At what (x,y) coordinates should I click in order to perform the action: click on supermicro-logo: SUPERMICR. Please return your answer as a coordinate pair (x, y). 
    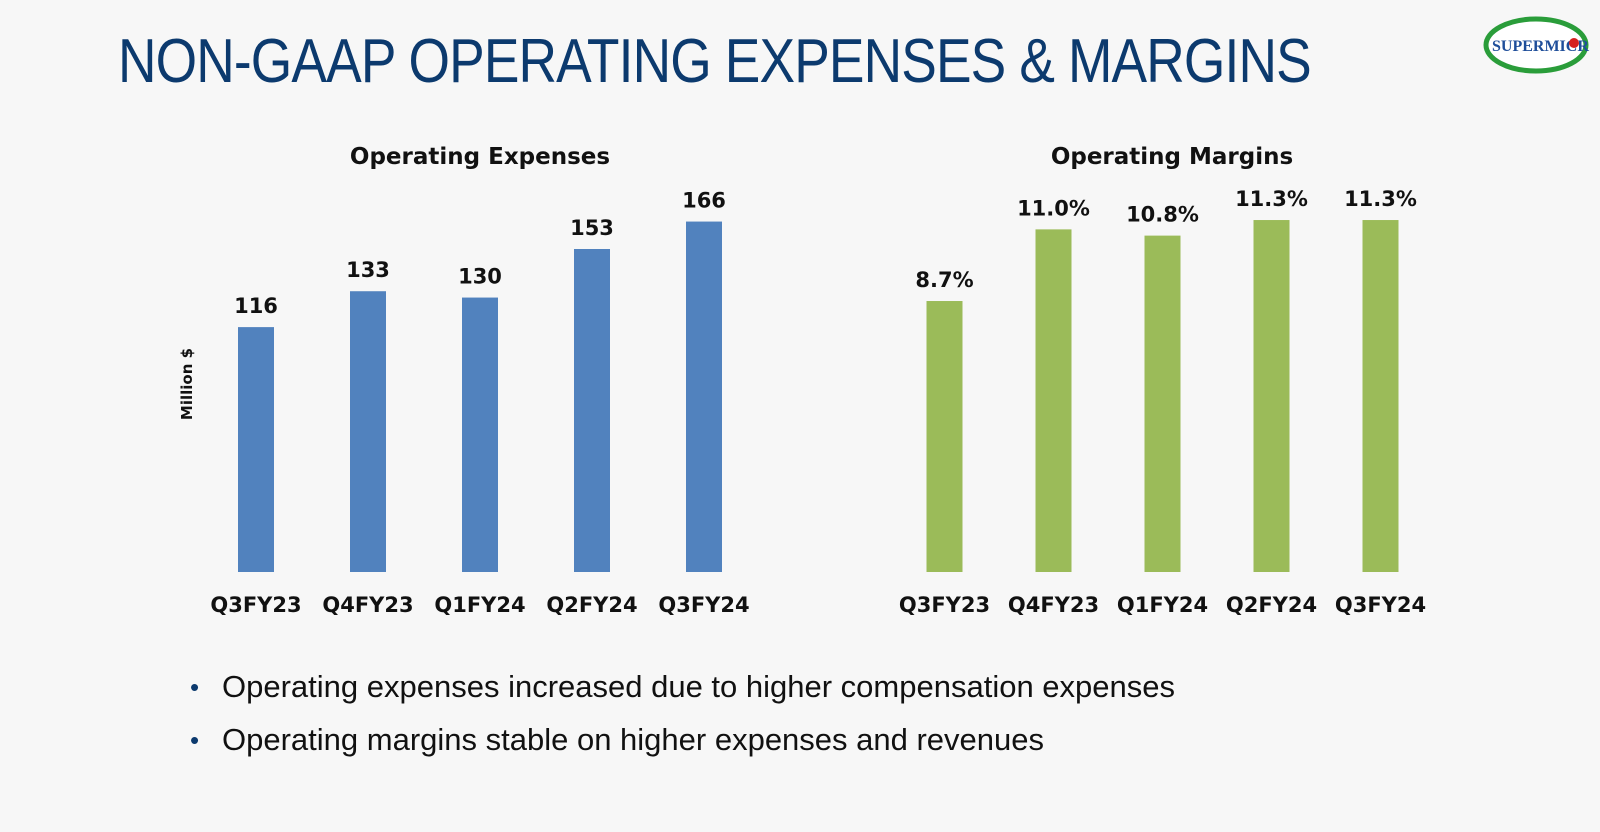
    Looking at the image, I should click on (1537, 47).